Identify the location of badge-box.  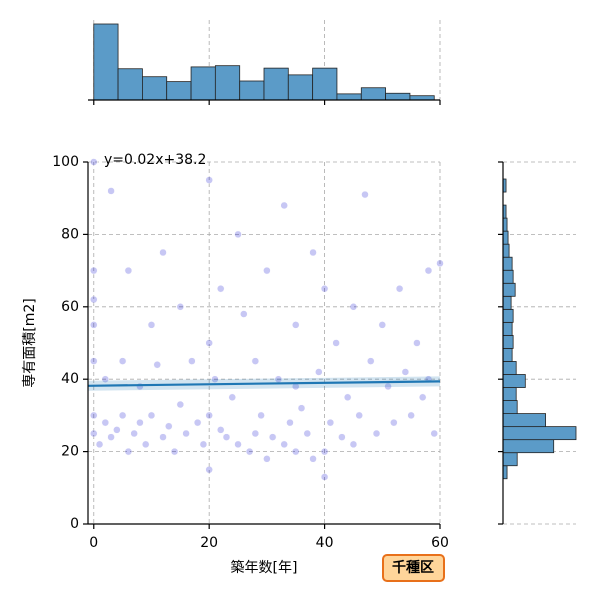
(413, 568).